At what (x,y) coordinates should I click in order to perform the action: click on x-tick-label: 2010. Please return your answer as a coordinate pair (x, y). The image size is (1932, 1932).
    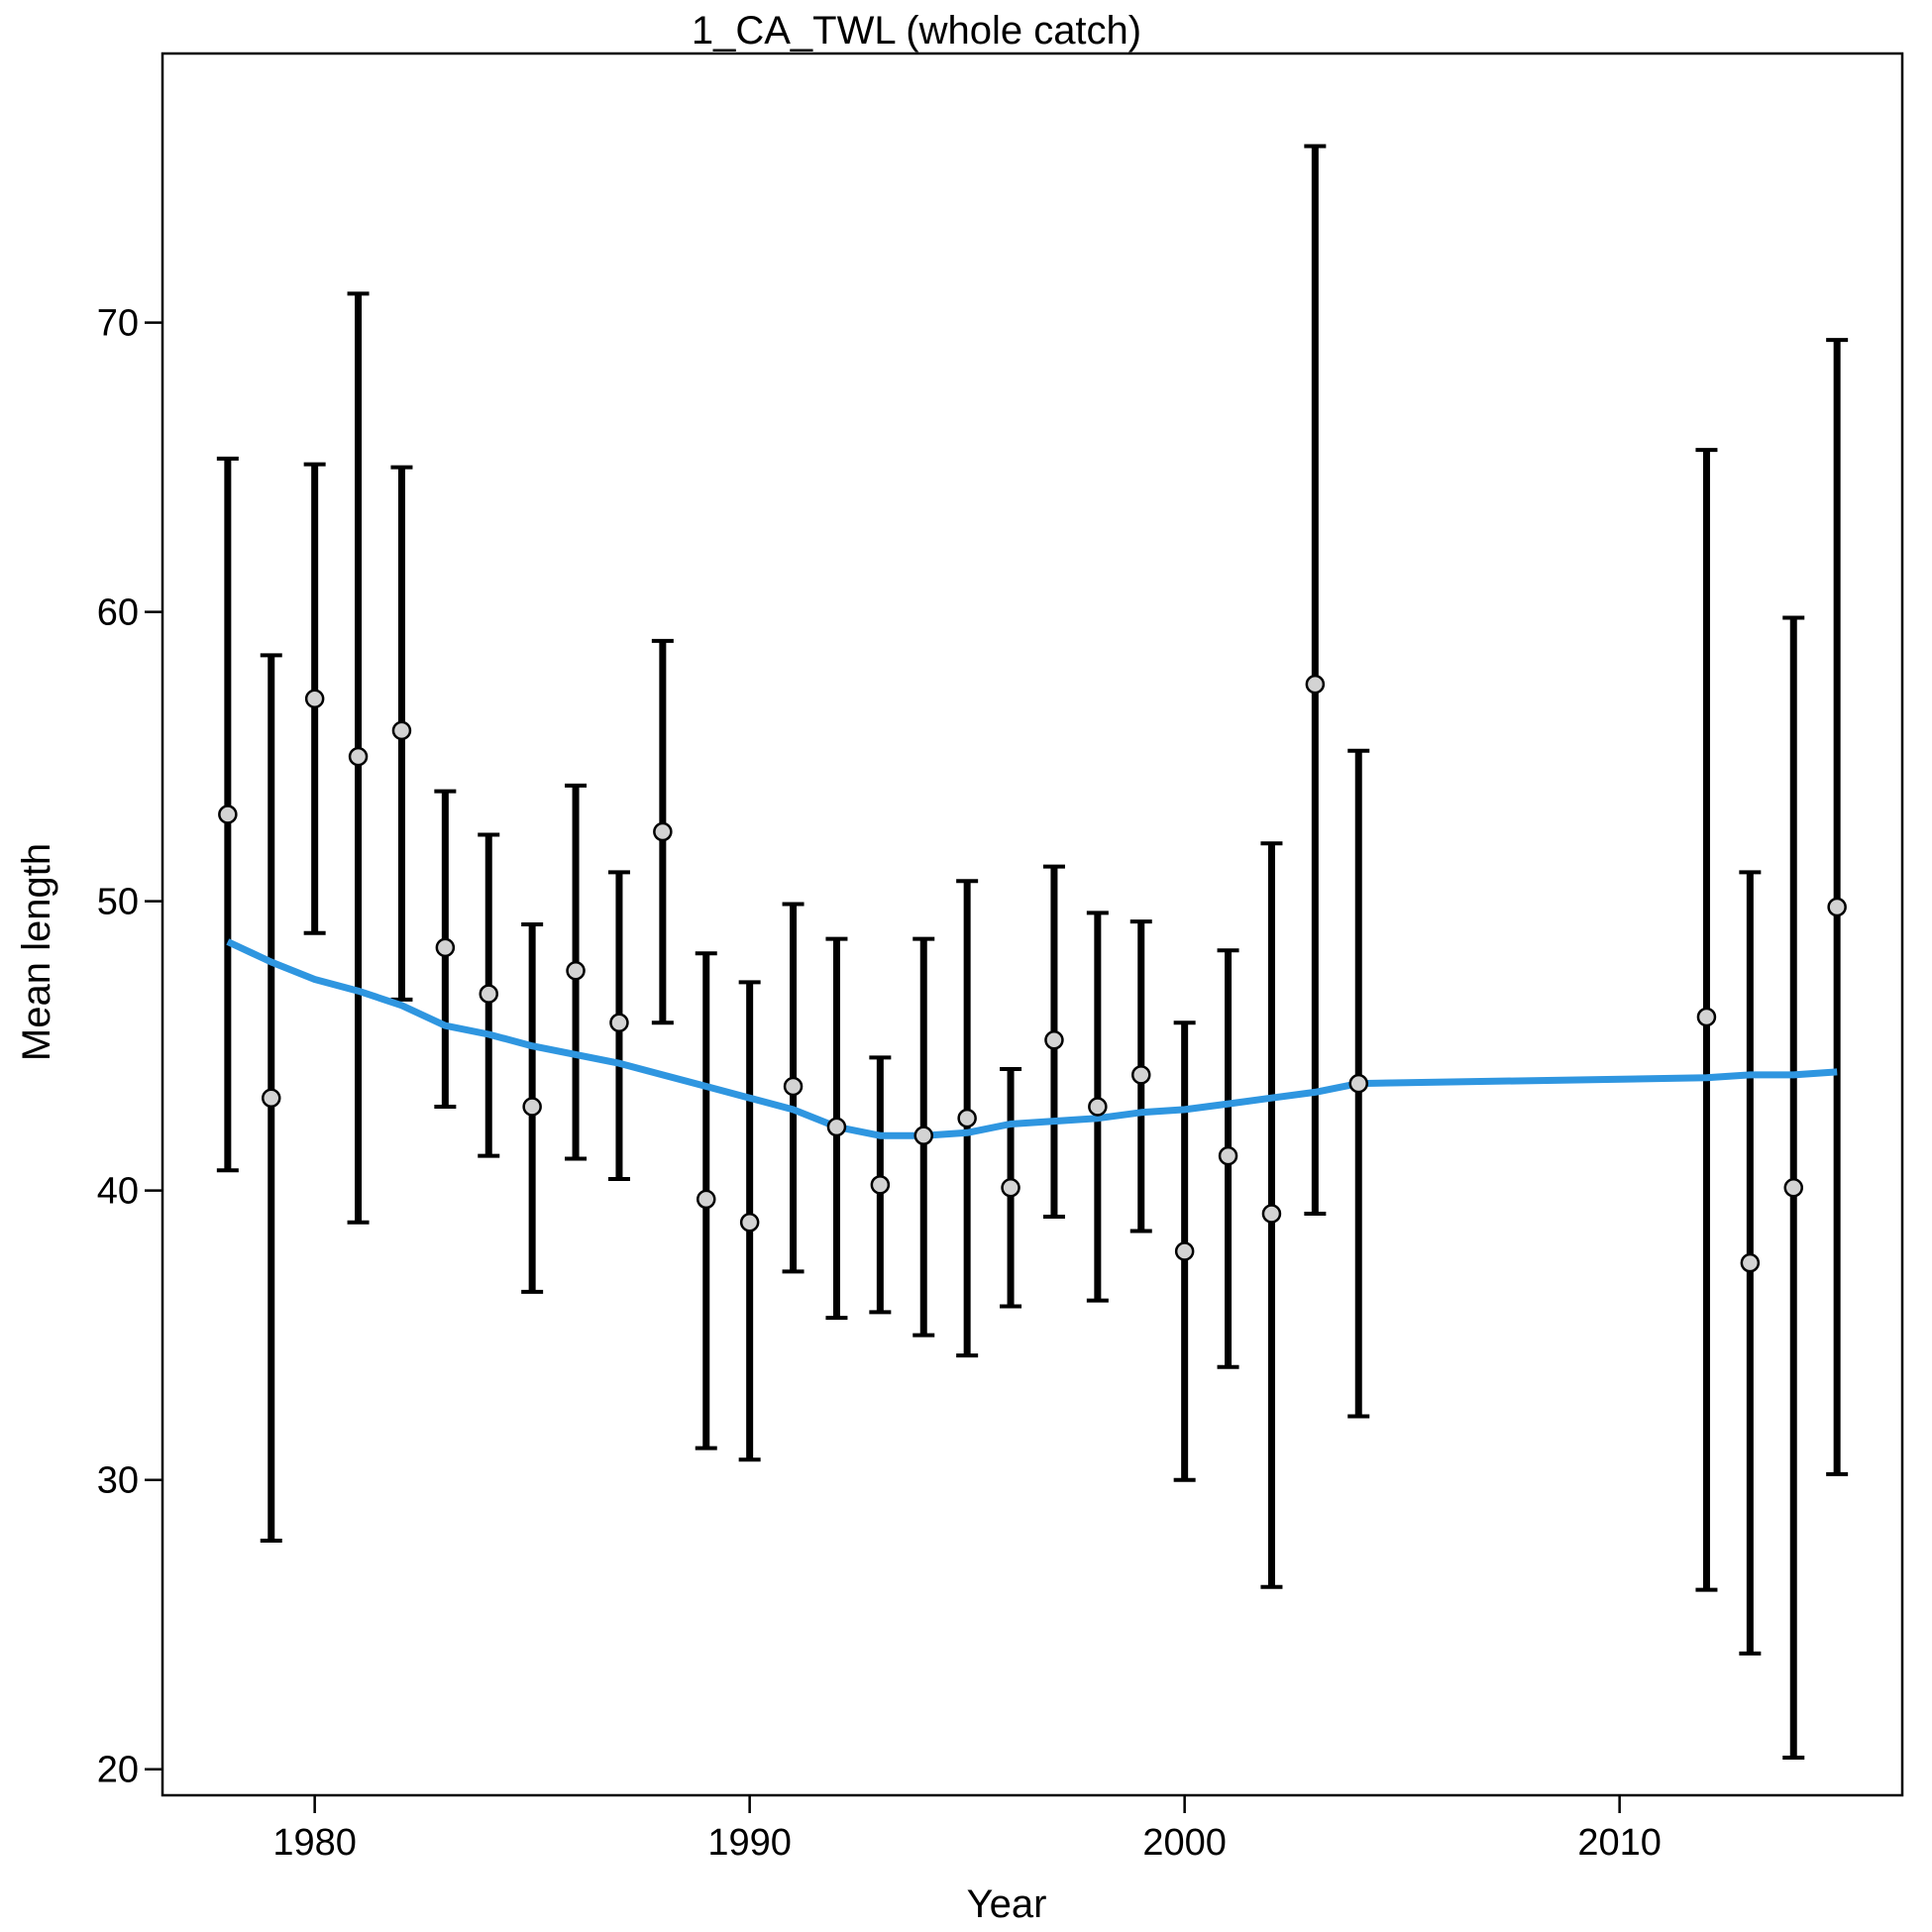
    Looking at the image, I should click on (1619, 1843).